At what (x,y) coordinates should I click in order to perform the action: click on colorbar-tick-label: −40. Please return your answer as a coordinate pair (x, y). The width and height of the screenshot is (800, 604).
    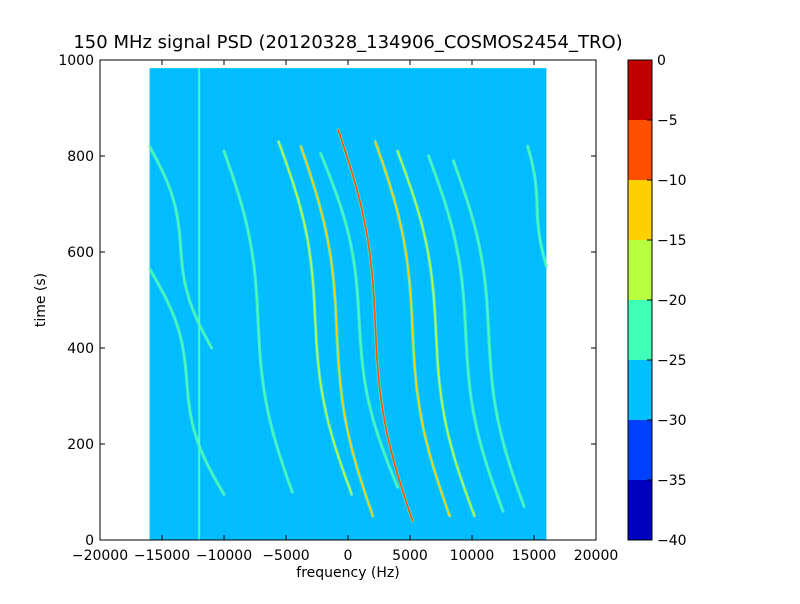
    Looking at the image, I should click on (672, 541).